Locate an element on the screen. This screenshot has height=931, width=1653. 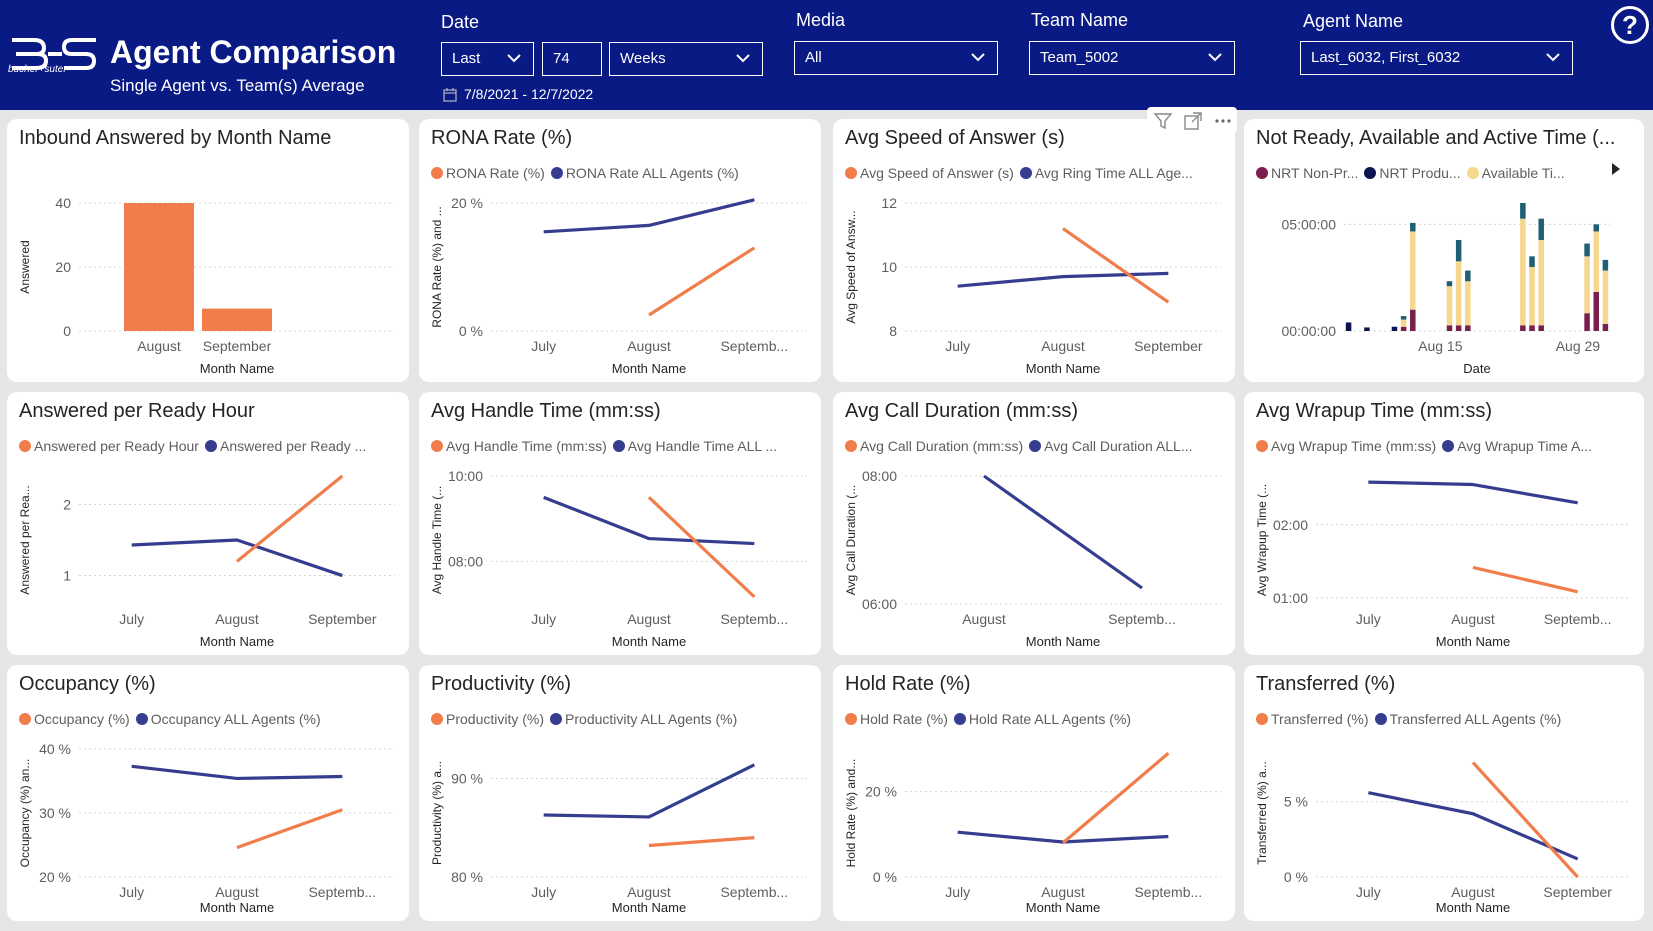
chart-title: Productivity (%) is located at coordinates (501, 684).